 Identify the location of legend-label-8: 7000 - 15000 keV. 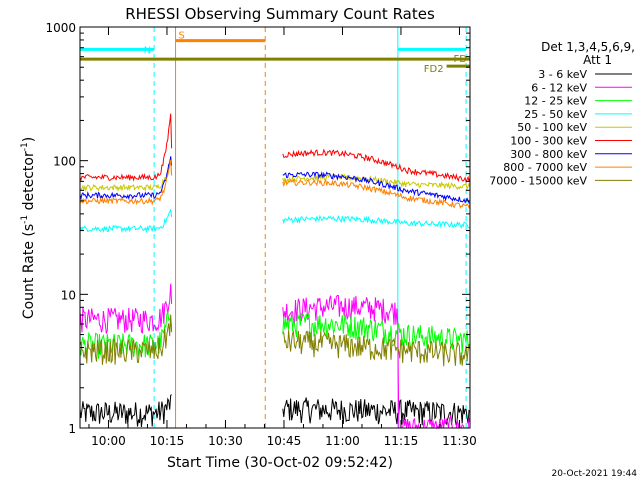
(538, 180).